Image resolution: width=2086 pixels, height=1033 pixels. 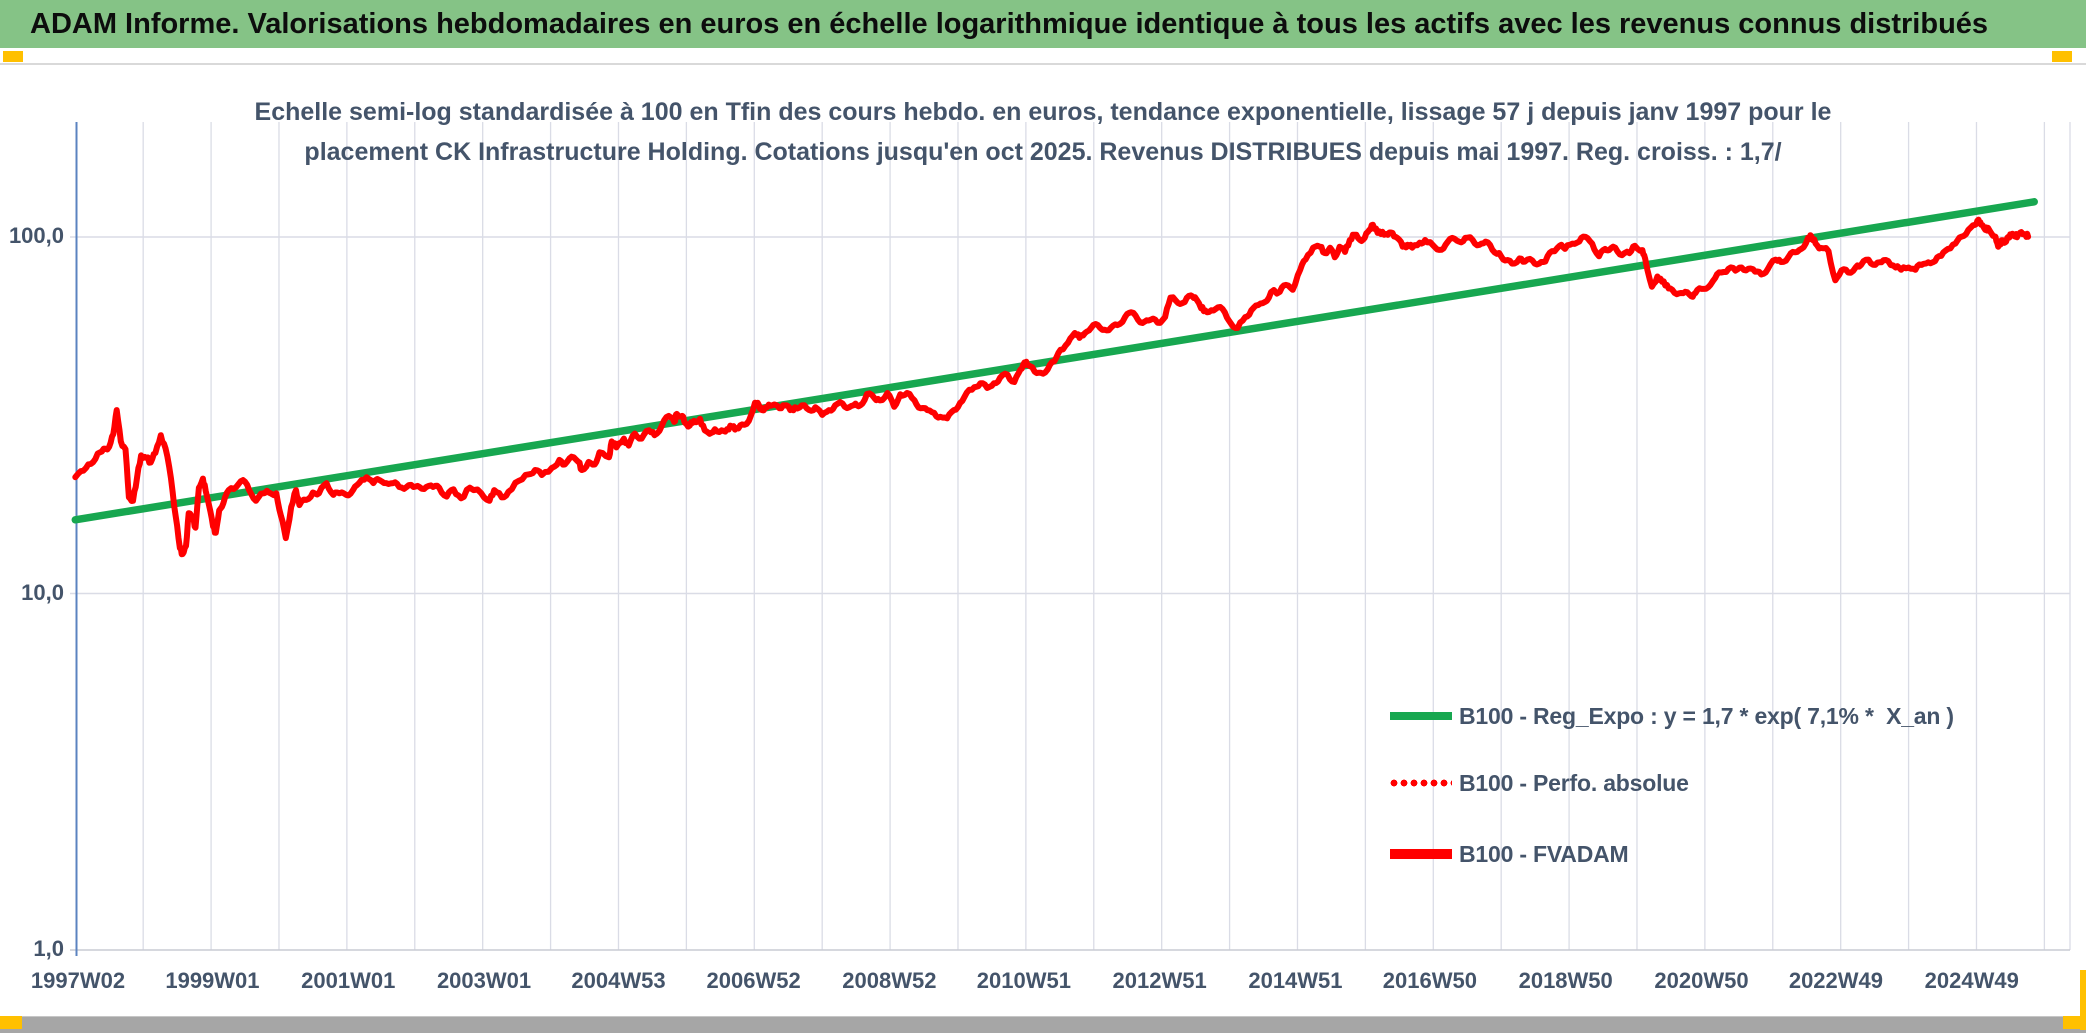 I want to click on x-axis-tick-label: 1997W02, so click(x=78, y=980).